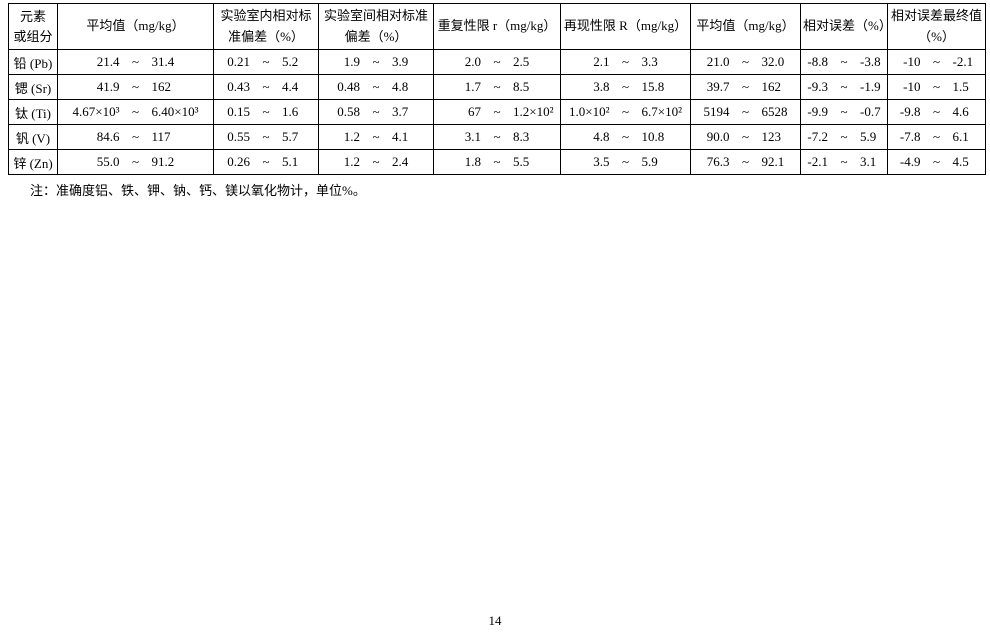 The image size is (990, 640). I want to click on element-cell: 钛 (Ti), so click(33, 112).